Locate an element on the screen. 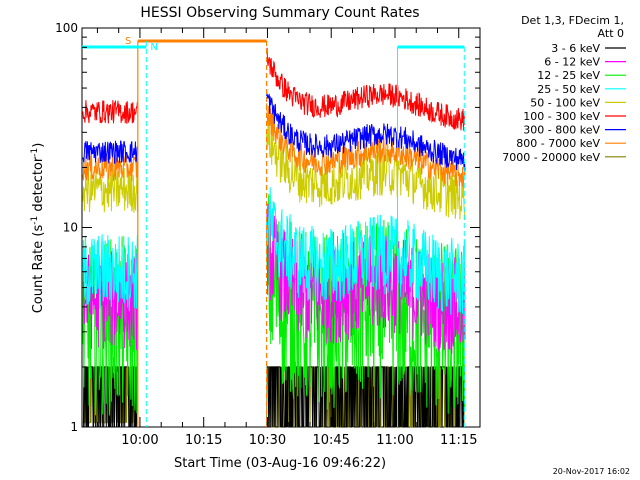 This screenshot has height=480, width=640. legend-label-5: 50 - 100 keV is located at coordinates (565, 102).